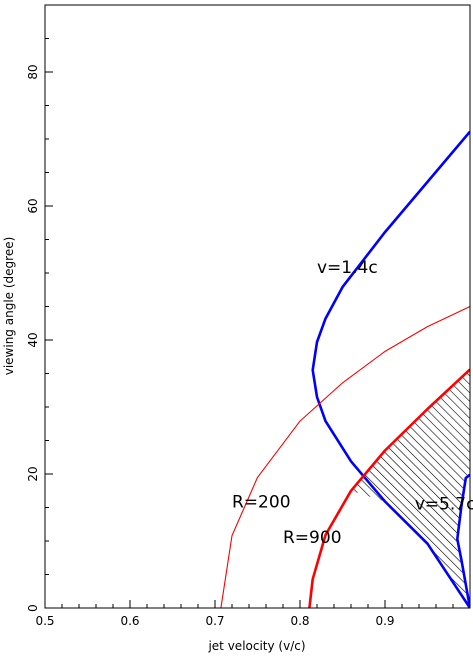  I want to click on x-axis-ticks: 0.5 0.6 0.7 0.8 0.9, so click(253, 614).